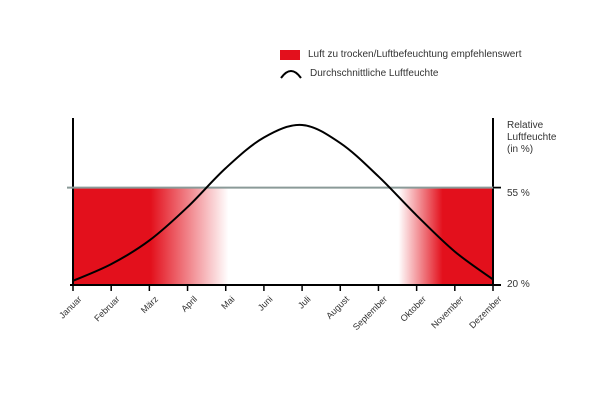 Image resolution: width=600 pixels, height=405 pixels. What do you see at coordinates (518, 193) in the screenshot?
I see `y-tick-label-55: 55 %` at bounding box center [518, 193].